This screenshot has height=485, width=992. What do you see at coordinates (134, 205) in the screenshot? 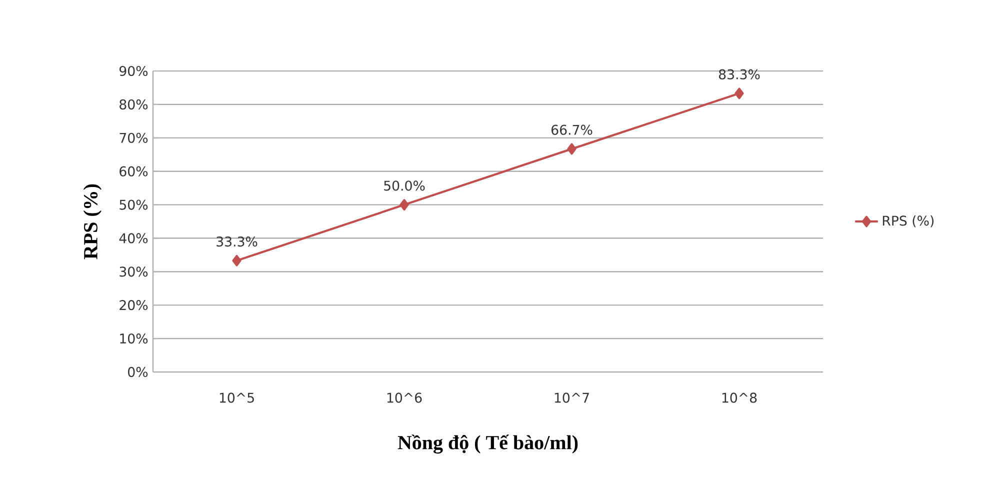
I see `y-tick-label: 50%` at bounding box center [134, 205].